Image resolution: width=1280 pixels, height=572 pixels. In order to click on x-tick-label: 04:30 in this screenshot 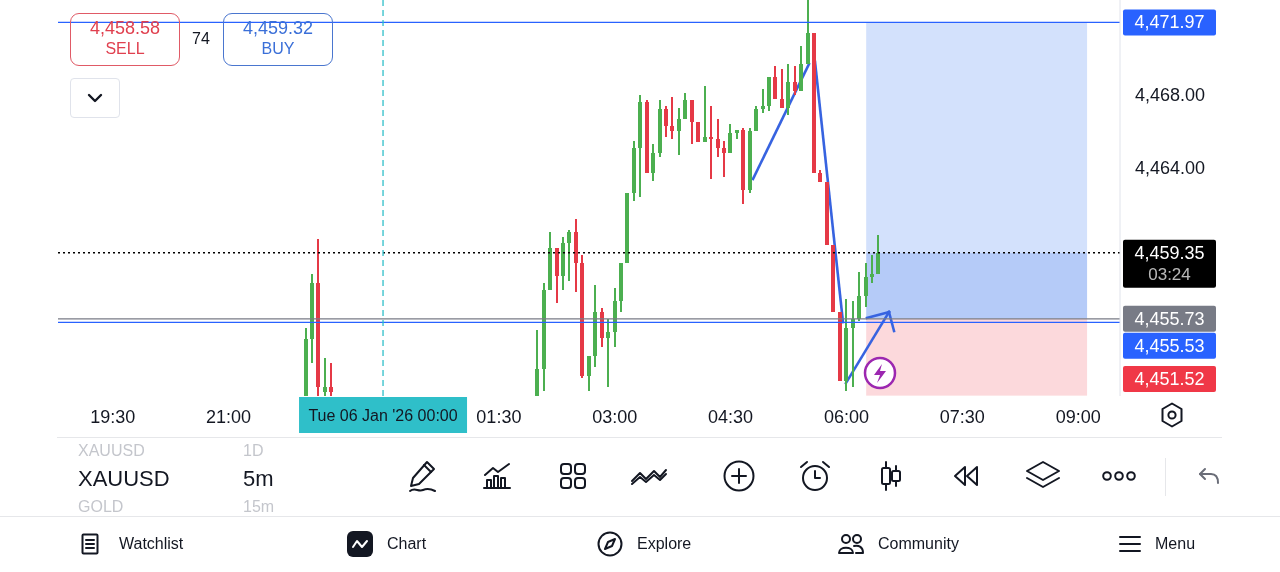, I will do `click(731, 416)`.